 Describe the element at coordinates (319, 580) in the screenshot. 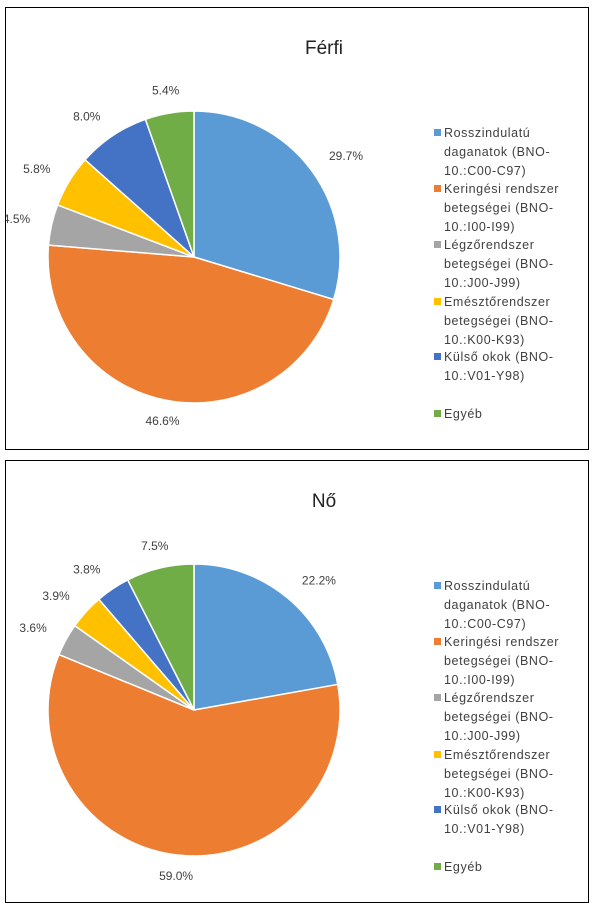

I see `data-label: 22.2%` at that location.